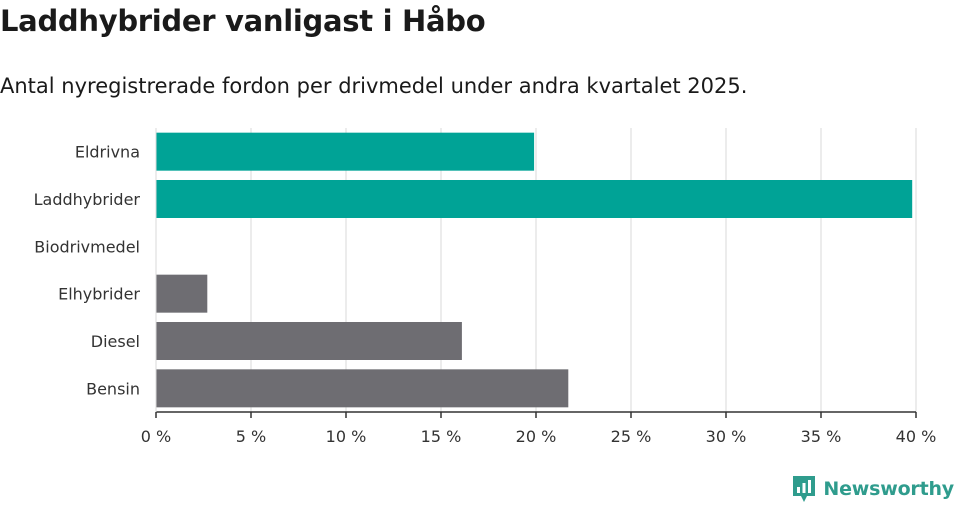 Image resolution: width=960 pixels, height=505 pixels. What do you see at coordinates (888, 489) in the screenshot?
I see `brand-name: Newsworthy` at bounding box center [888, 489].